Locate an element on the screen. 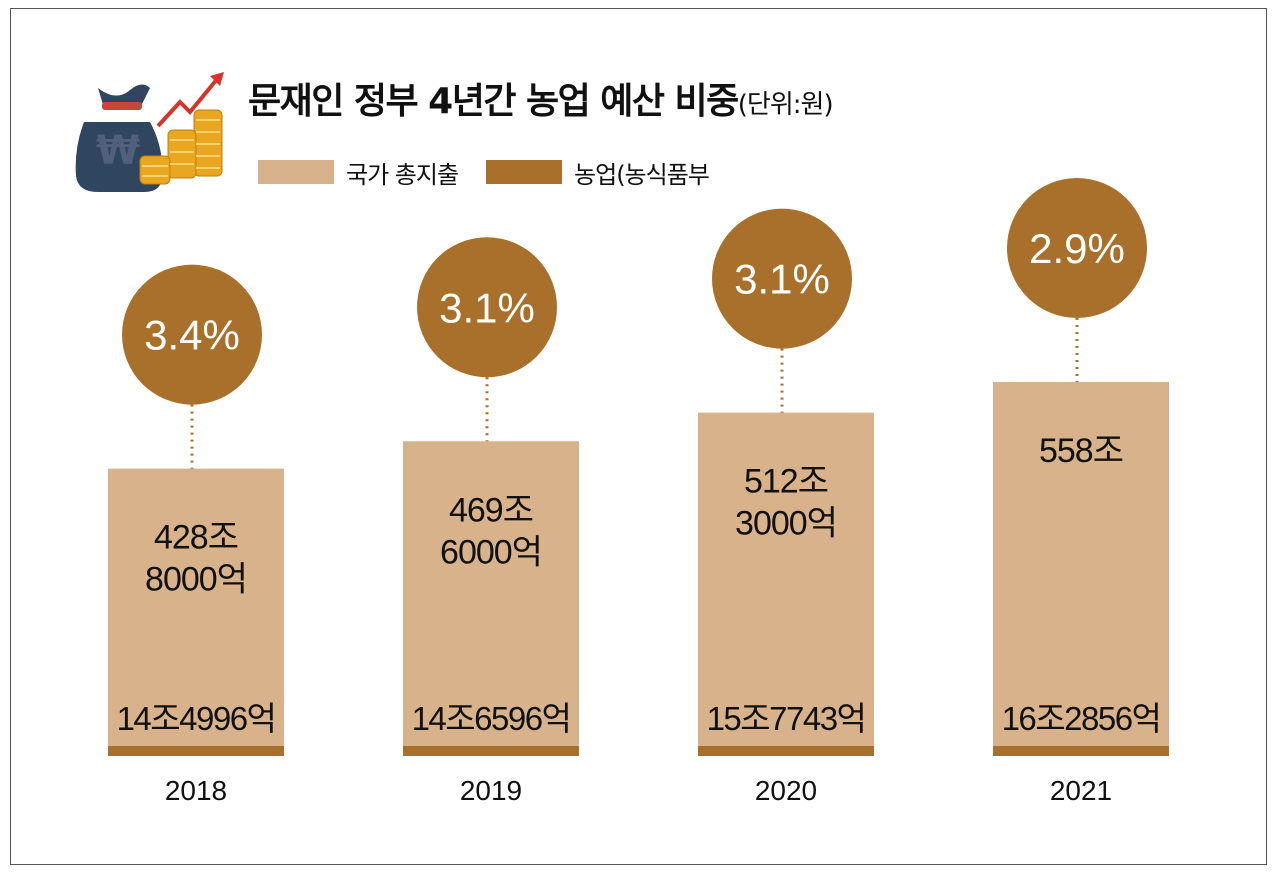 The height and width of the screenshot is (874, 1280). total-value-label: 469조 6000억 is located at coordinates (491, 531).